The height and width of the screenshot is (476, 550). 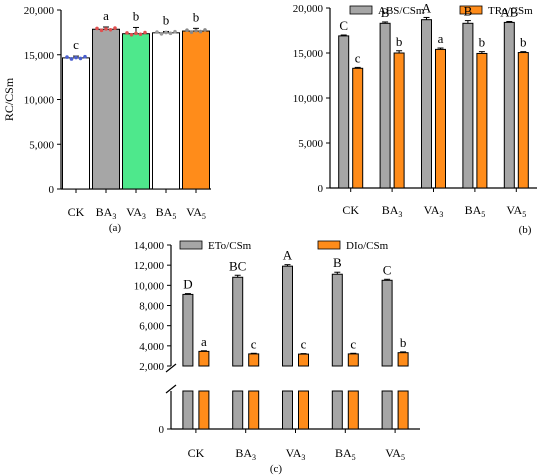 What do you see at coordinates (39, 11) in the screenshot?
I see `y-tick-label: 20,000` at bounding box center [39, 11].